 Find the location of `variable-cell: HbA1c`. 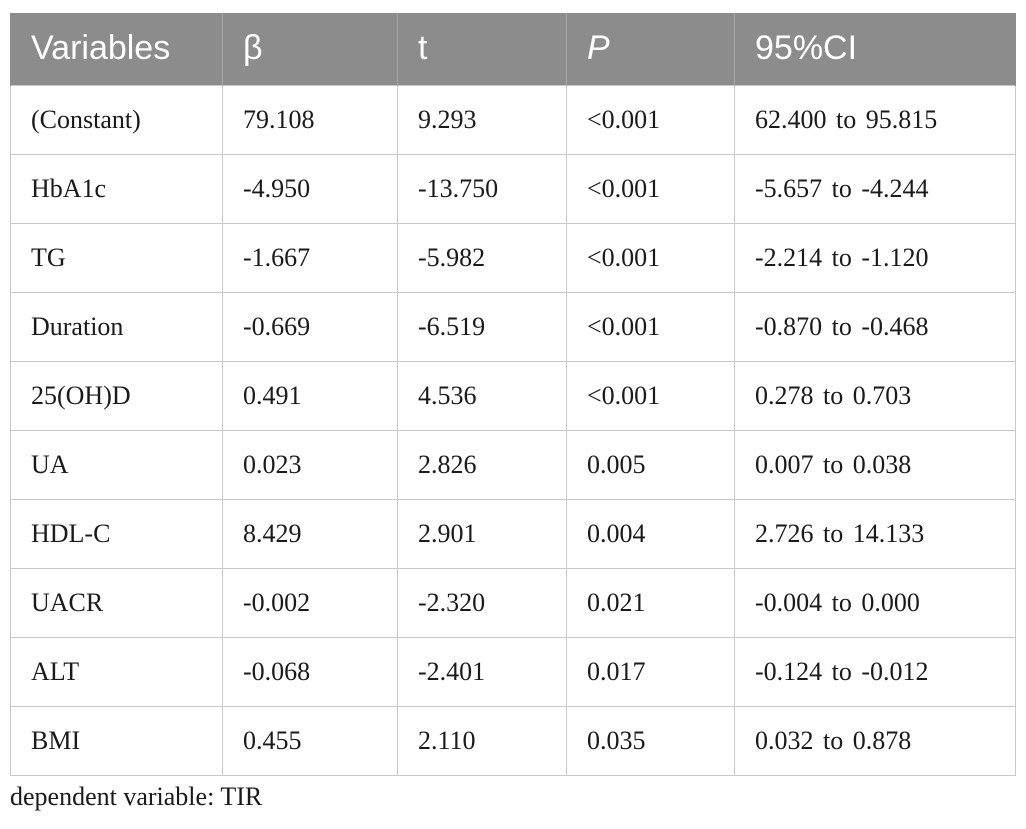

variable-cell: HbA1c is located at coordinates (116, 188).